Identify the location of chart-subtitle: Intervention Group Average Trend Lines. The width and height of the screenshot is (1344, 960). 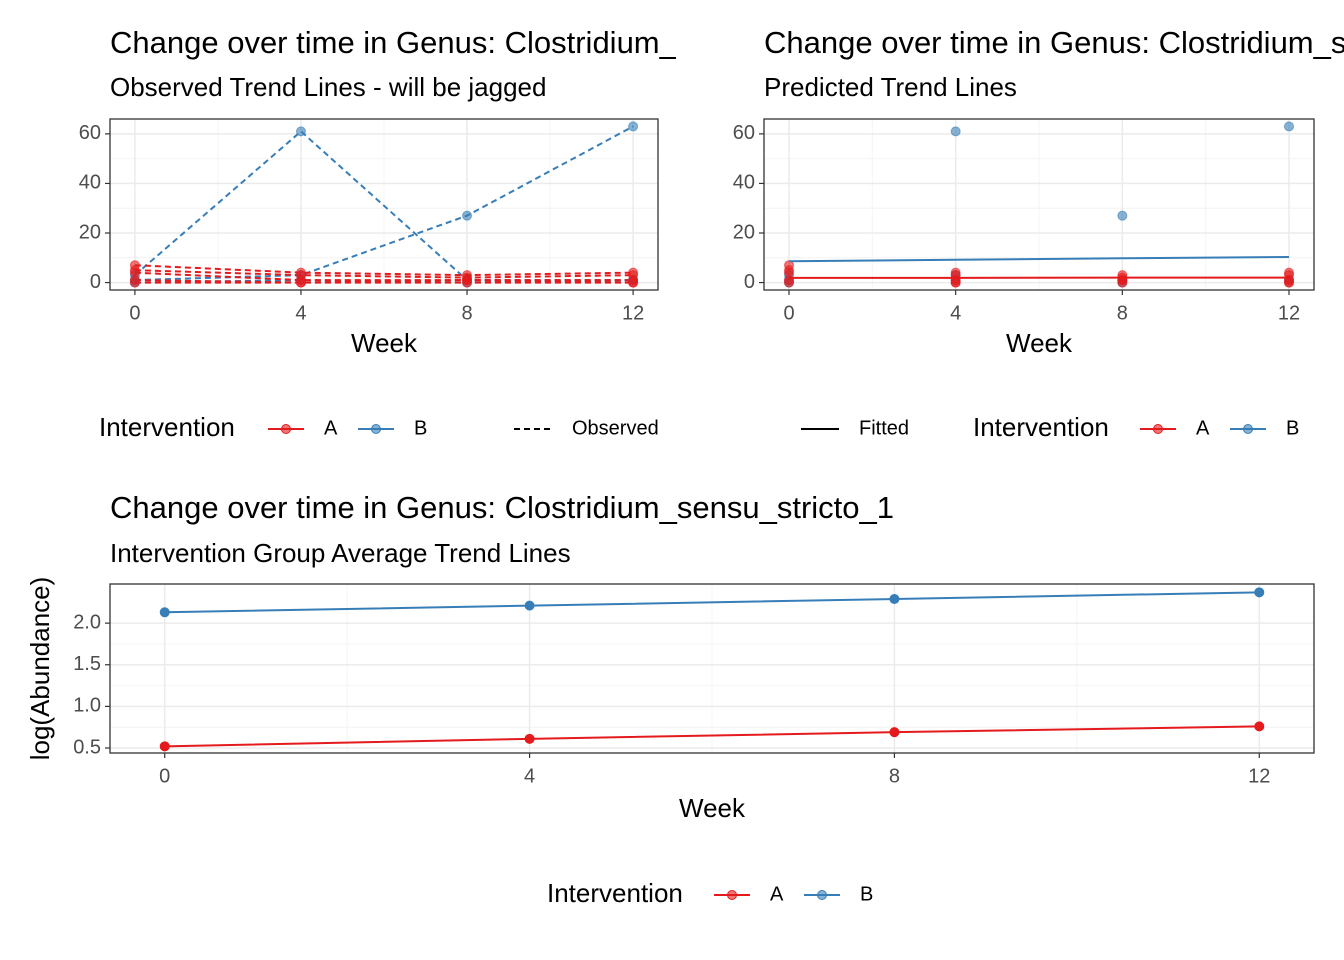
(340, 553).